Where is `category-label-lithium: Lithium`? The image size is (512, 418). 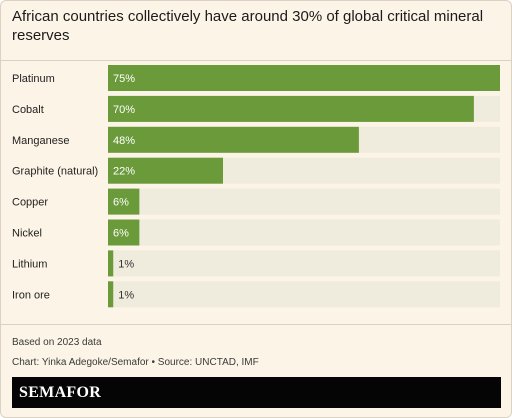
category-label-lithium: Lithium is located at coordinates (29, 264).